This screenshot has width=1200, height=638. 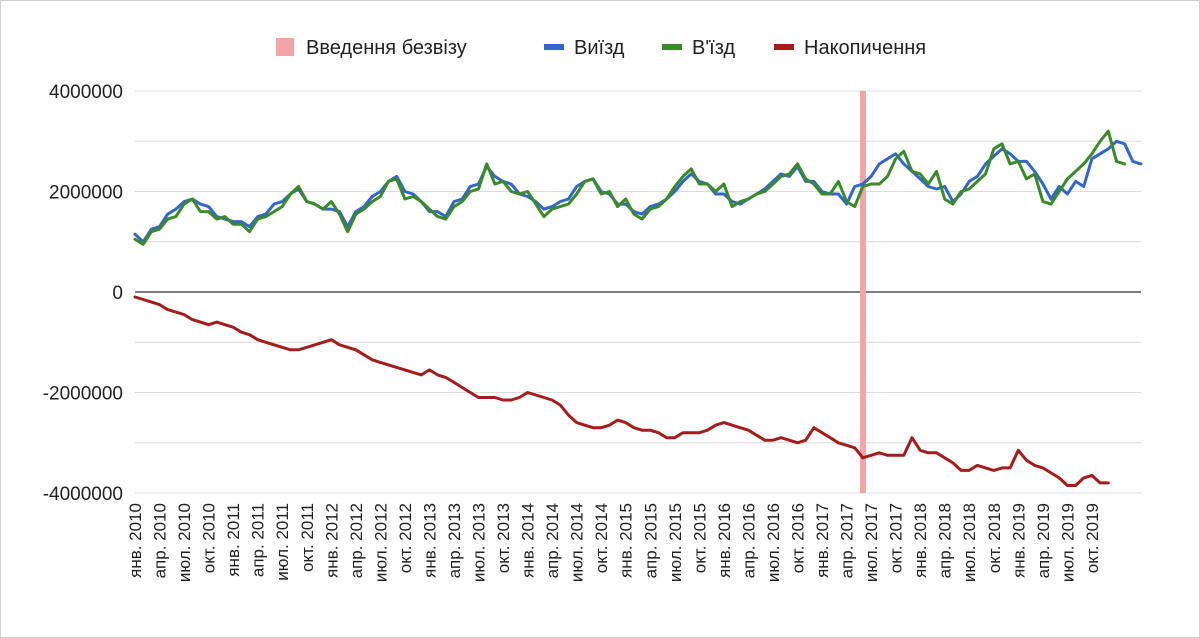 What do you see at coordinates (1043, 540) in the screenshot?
I see `x-tick-label: апр. 2019` at bounding box center [1043, 540].